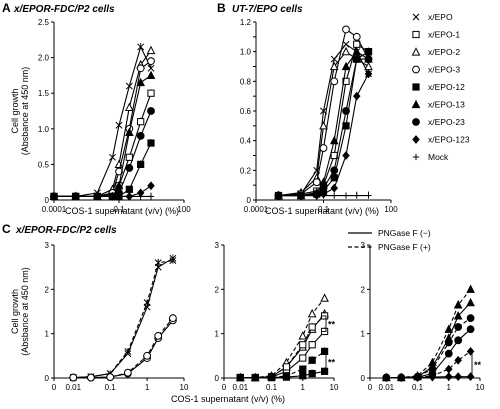  I want to click on panel-c1-series-3-point-4-shape, so click(147, 355).